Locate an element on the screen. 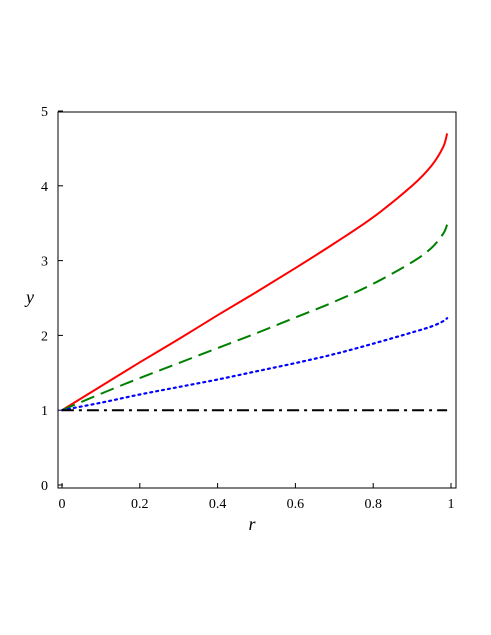 Image resolution: width=491 pixels, height=635 pixels. x-tick-label: 0.2 is located at coordinates (140, 504).